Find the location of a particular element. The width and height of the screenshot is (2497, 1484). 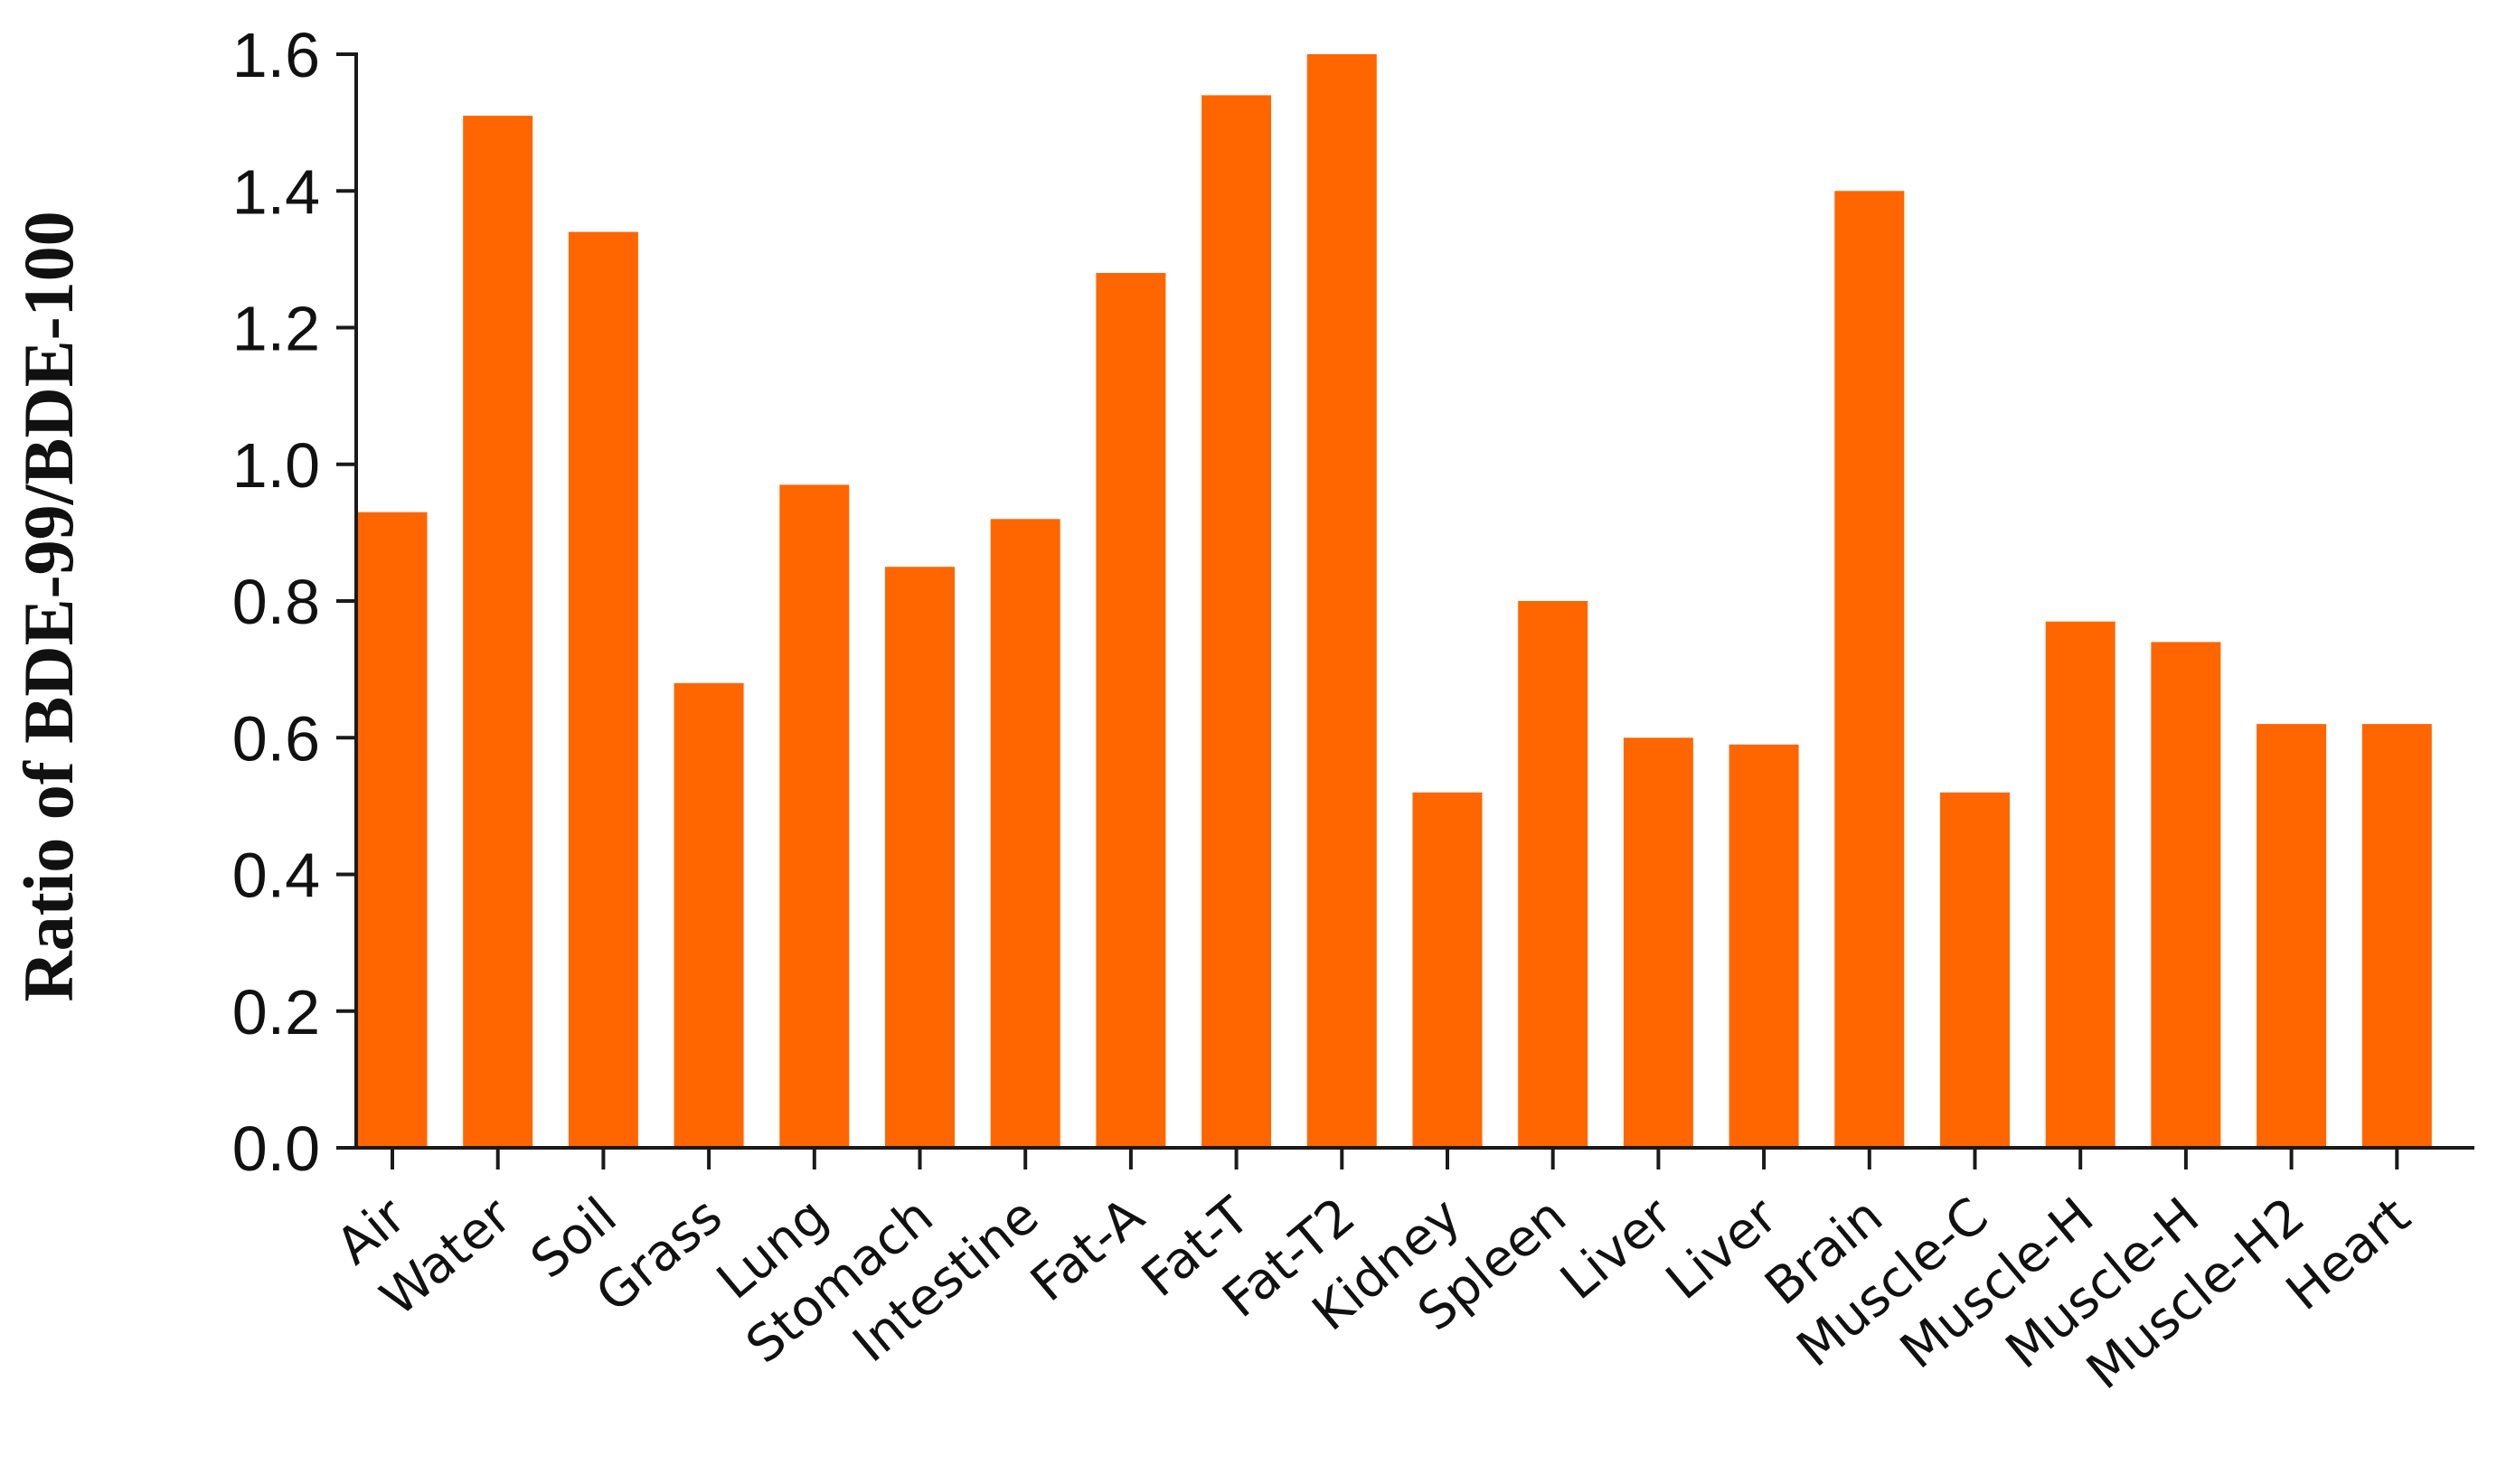

y-tick-label: 0.6 is located at coordinates (276, 738).